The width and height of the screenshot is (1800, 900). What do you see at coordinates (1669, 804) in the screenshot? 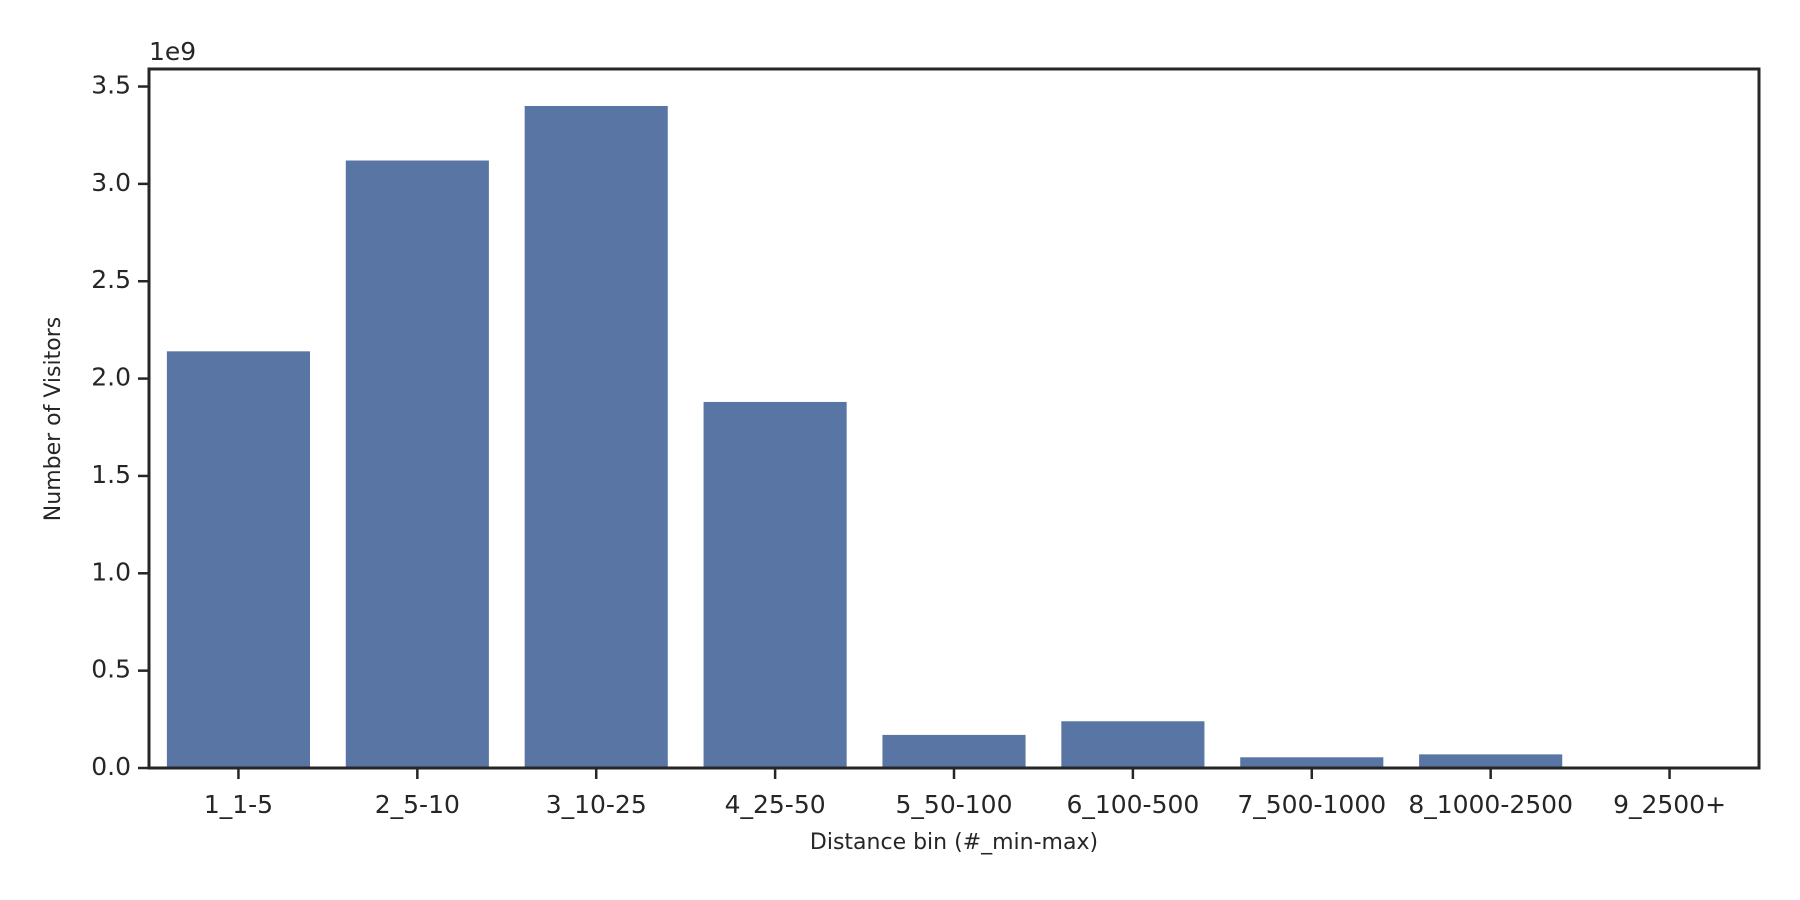
I see `x-tick-label: 9_2500+` at bounding box center [1669, 804].